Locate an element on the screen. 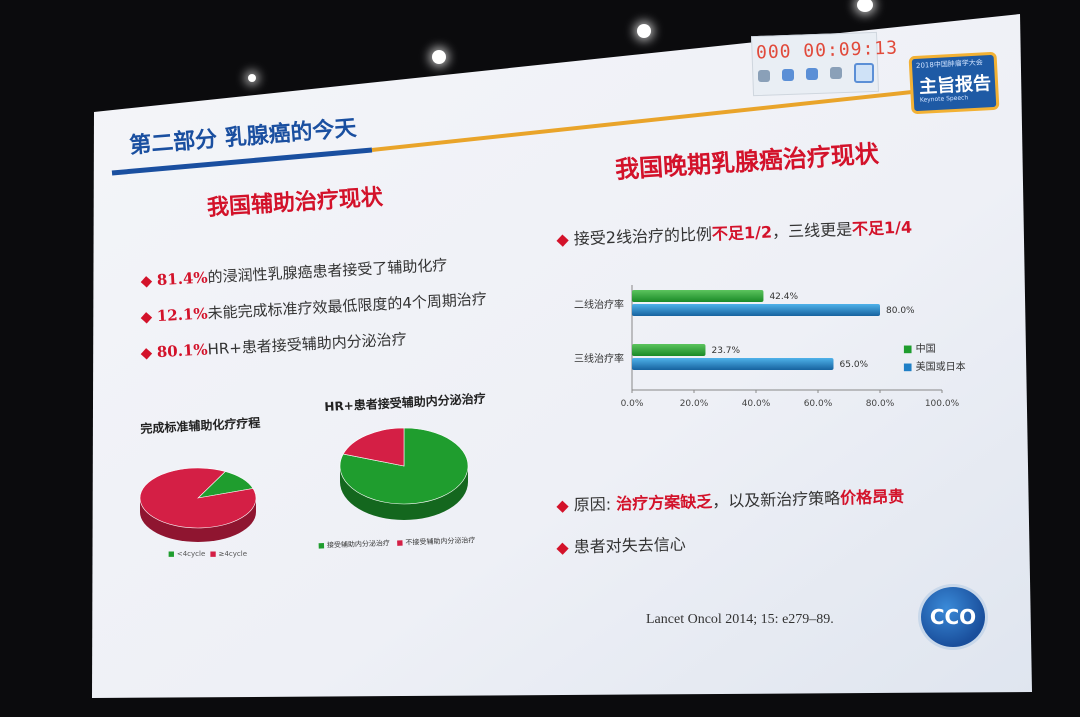  legend-label: 不接受辅助内分泌治疗 is located at coordinates (440, 541).